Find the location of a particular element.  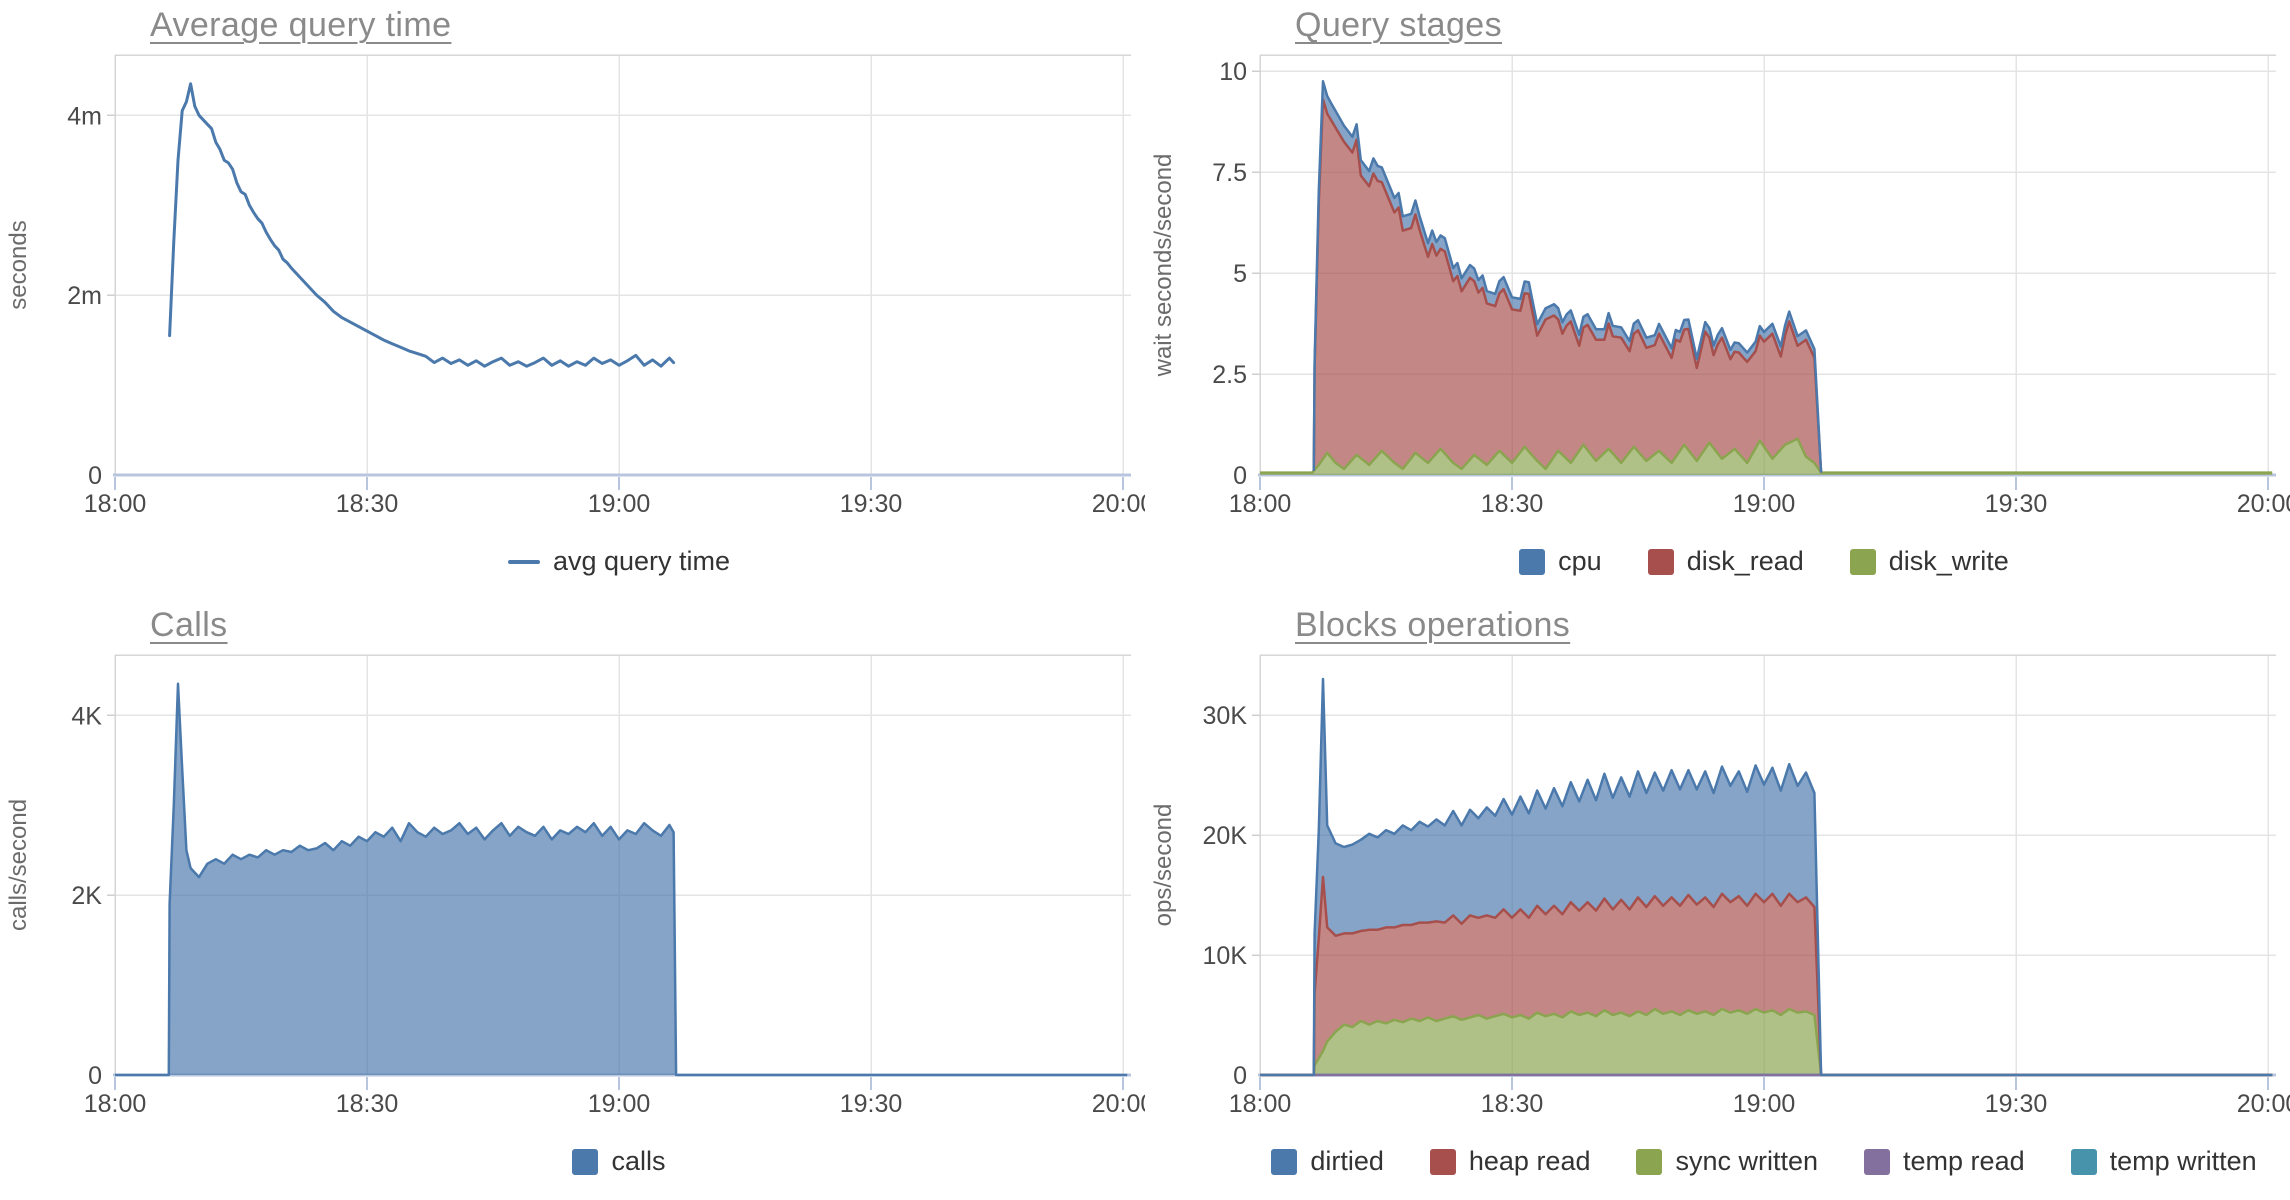

legend-average-query-time: avg query time is located at coordinates (619, 561).